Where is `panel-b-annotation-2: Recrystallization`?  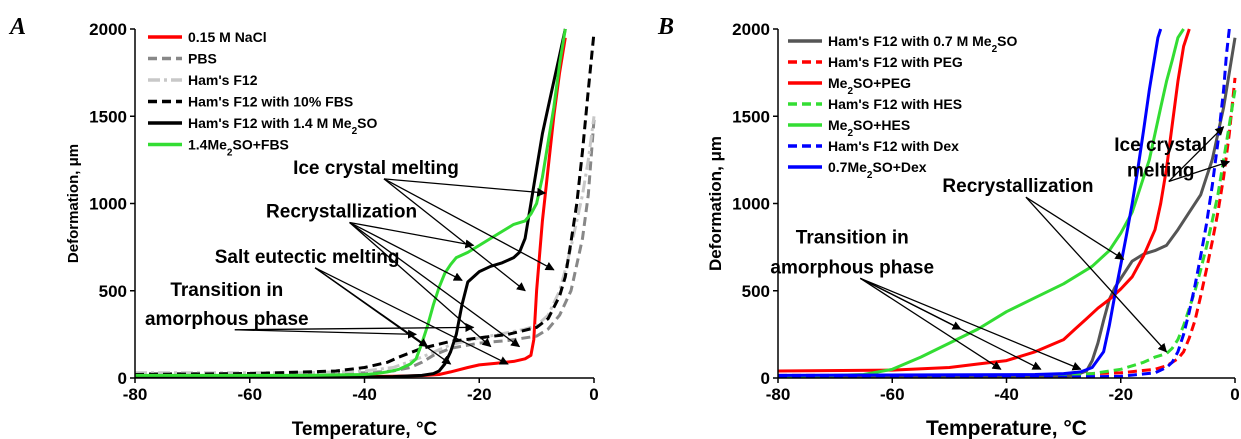
panel-b-annotation-2: Recrystallization is located at coordinates (1017, 186).